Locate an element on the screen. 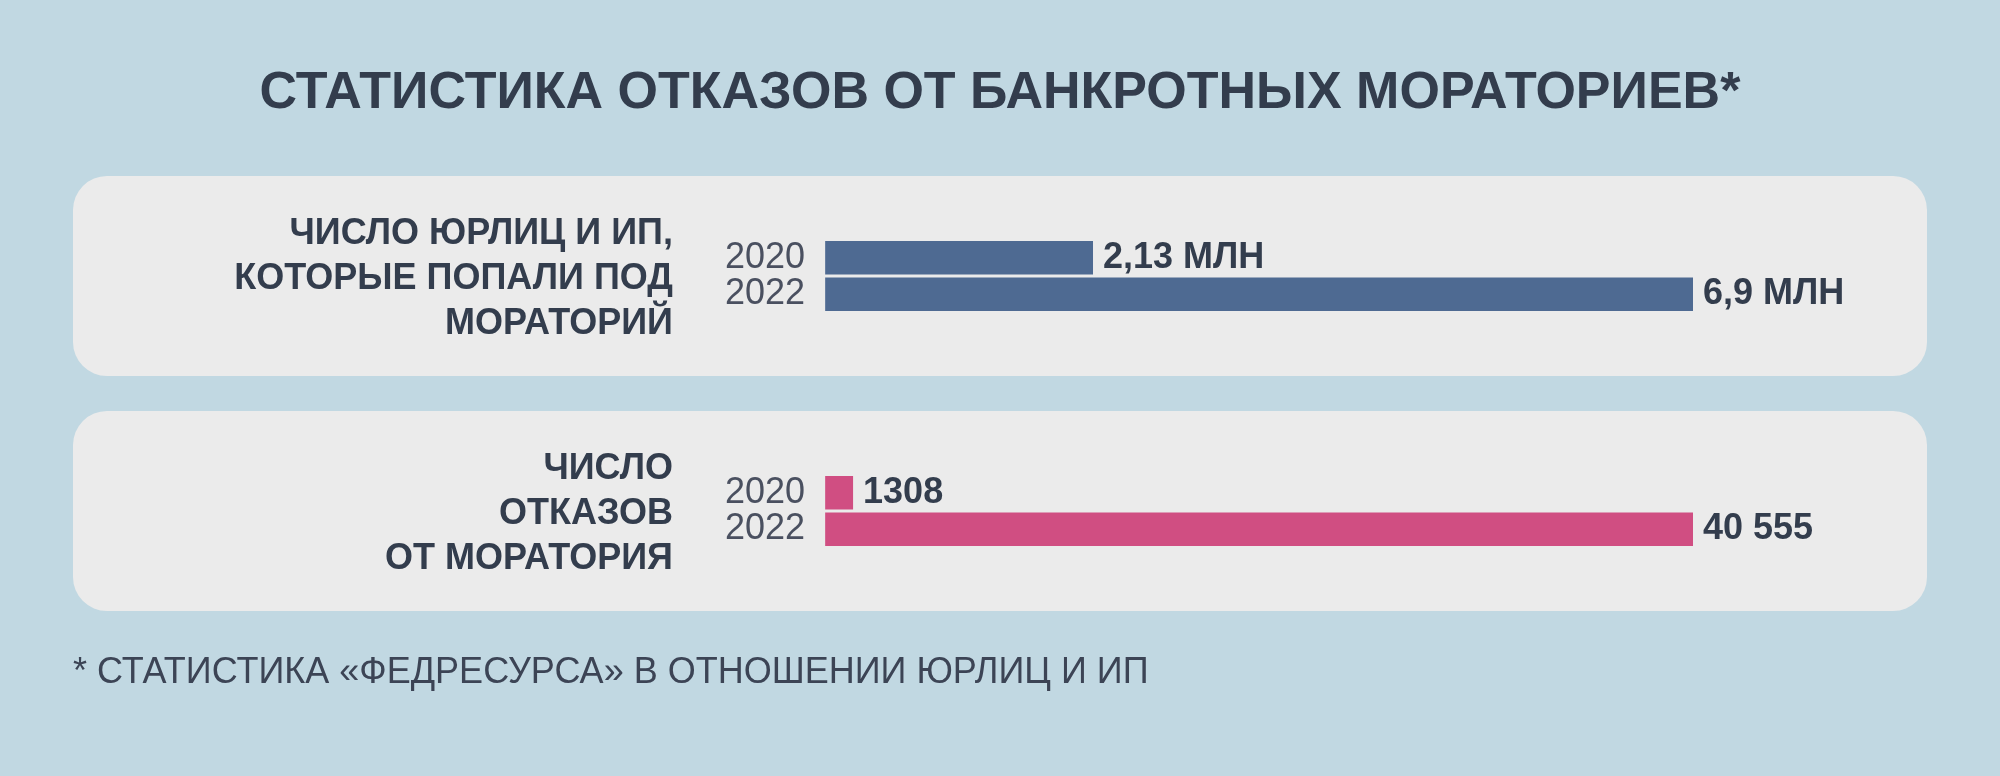 Image resolution: width=2000 pixels, height=776 pixels. chart-title: СТАТИСТИКА ОТКАЗОВ ОТ БАНКРОТНЫХ МОРАТОРИЕВ* is located at coordinates (1000, 90).